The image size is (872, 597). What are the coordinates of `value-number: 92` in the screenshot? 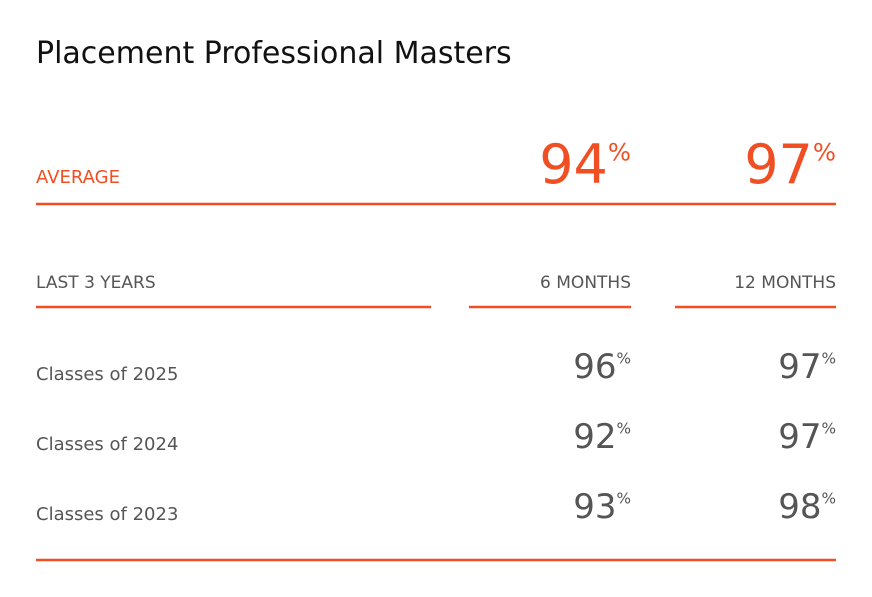 It's located at (594, 437).